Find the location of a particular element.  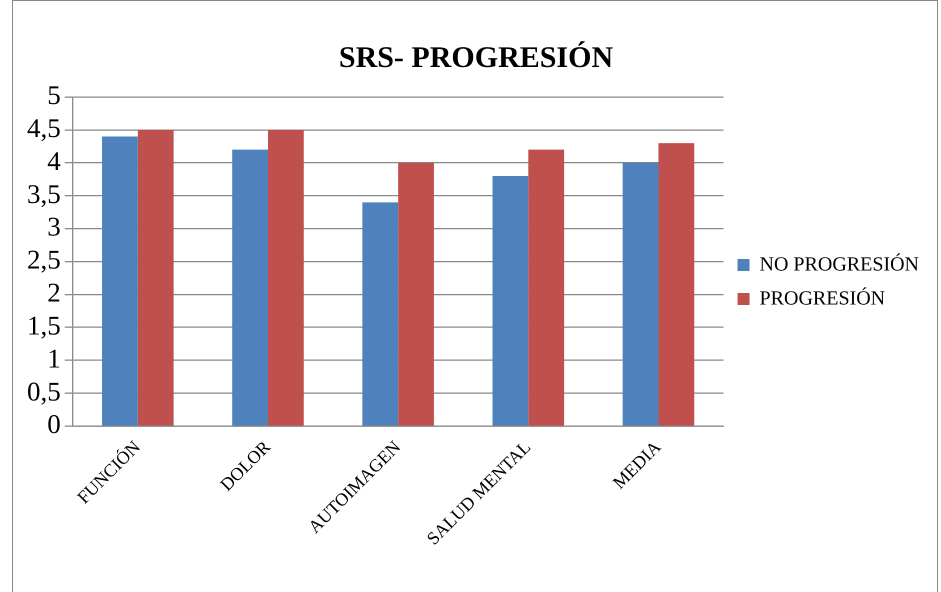

y-tick-label: 2,5 is located at coordinates (44, 259).